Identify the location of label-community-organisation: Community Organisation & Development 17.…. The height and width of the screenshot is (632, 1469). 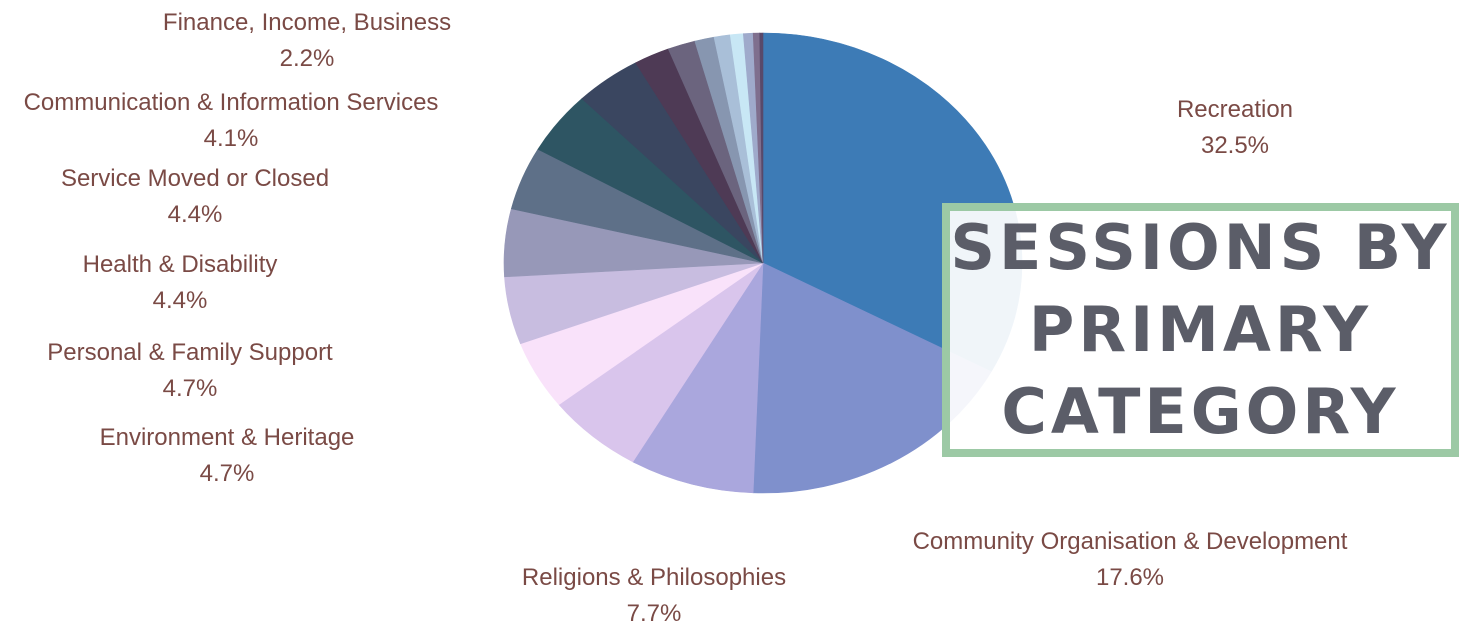
(1130, 560).